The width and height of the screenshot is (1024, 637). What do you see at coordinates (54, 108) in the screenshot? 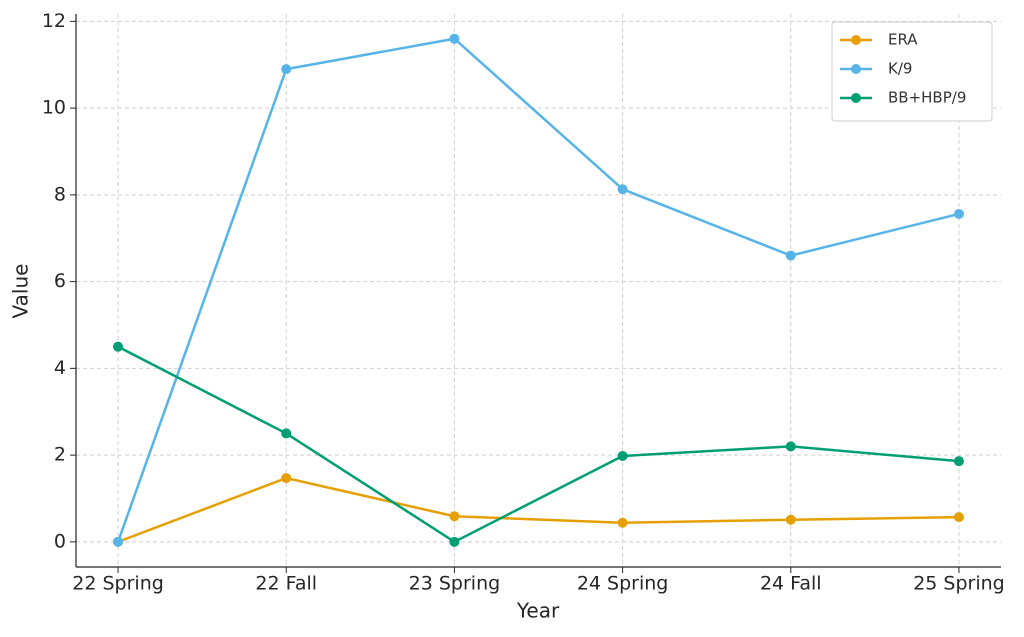
I see `y-tick-label: 10` at bounding box center [54, 108].